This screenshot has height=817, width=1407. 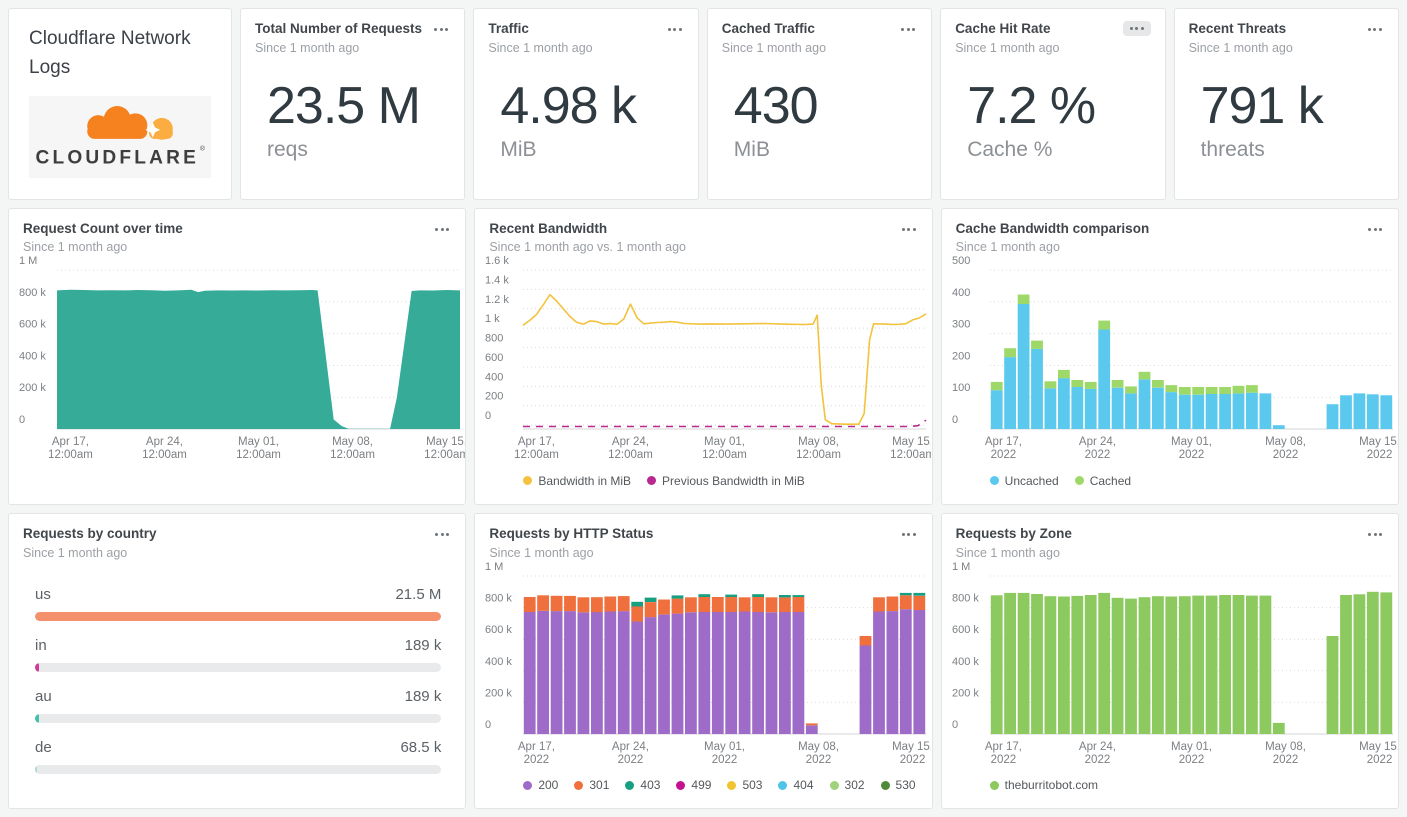 I want to click on panel-title: Cache Bandwidth comparison, so click(x=1052, y=228).